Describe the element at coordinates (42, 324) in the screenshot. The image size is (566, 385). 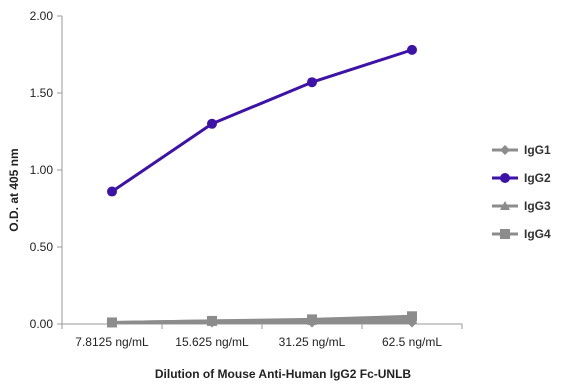
I see `y-tick-label: 0.00` at that location.